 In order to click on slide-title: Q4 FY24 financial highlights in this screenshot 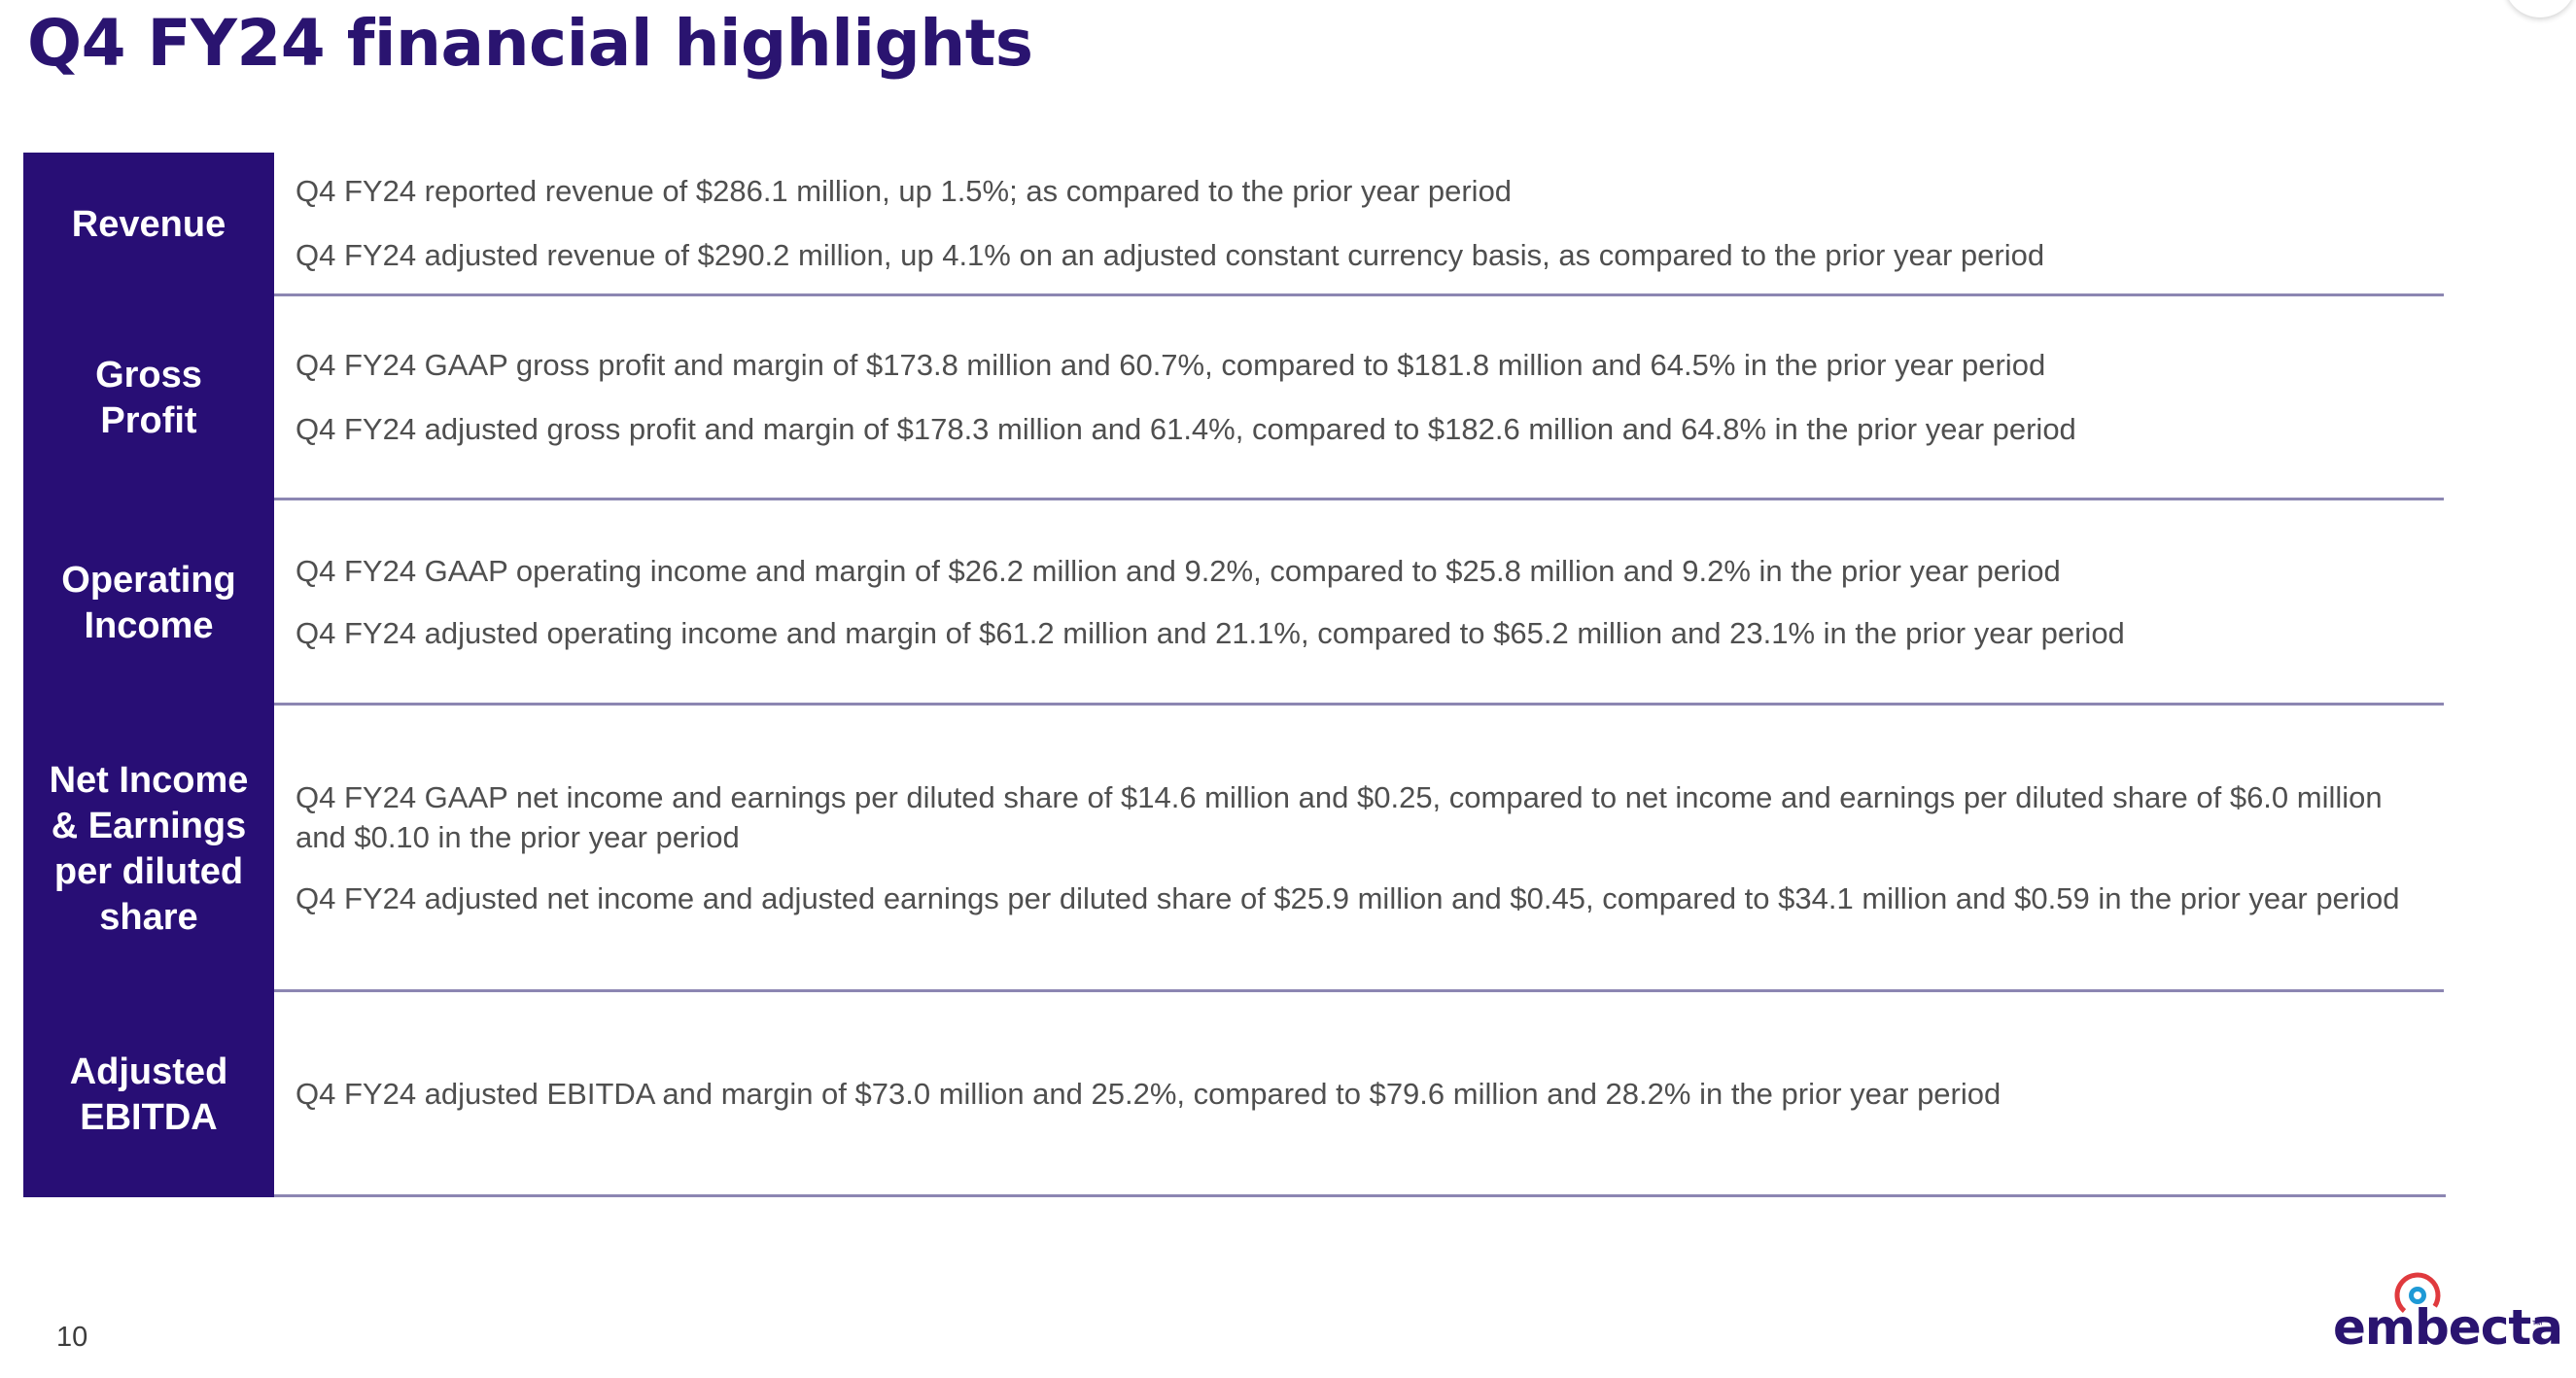, I will do `click(530, 43)`.